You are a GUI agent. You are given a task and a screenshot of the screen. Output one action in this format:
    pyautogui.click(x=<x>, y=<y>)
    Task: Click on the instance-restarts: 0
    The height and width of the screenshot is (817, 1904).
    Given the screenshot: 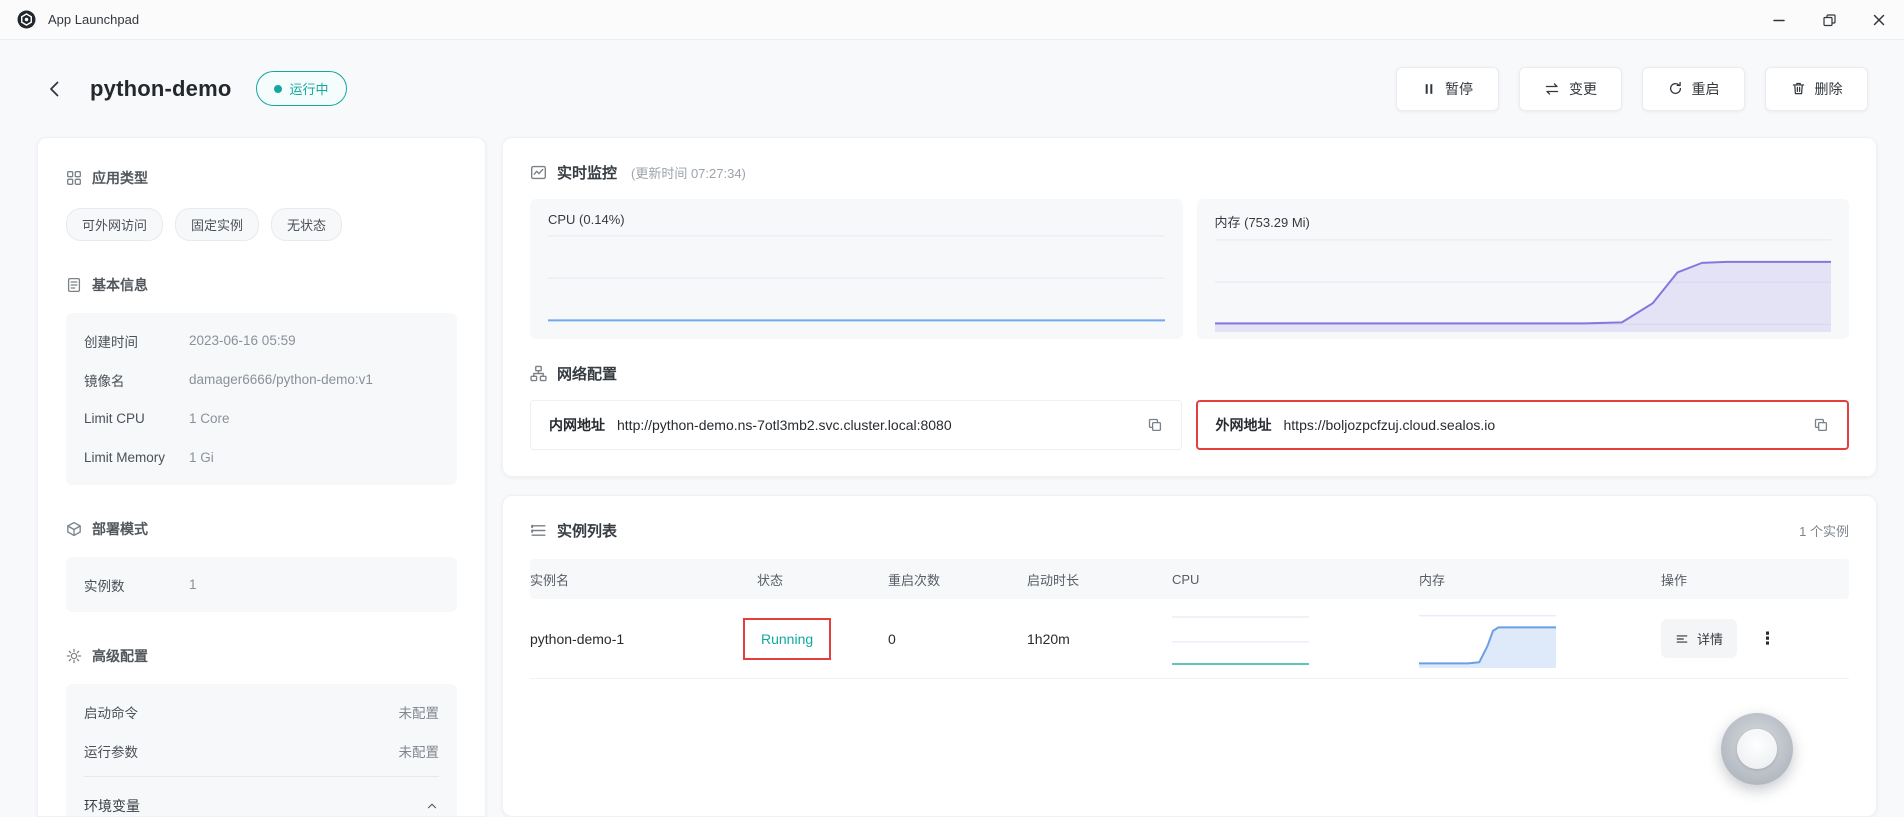 What is the action you would take?
    pyautogui.click(x=892, y=638)
    